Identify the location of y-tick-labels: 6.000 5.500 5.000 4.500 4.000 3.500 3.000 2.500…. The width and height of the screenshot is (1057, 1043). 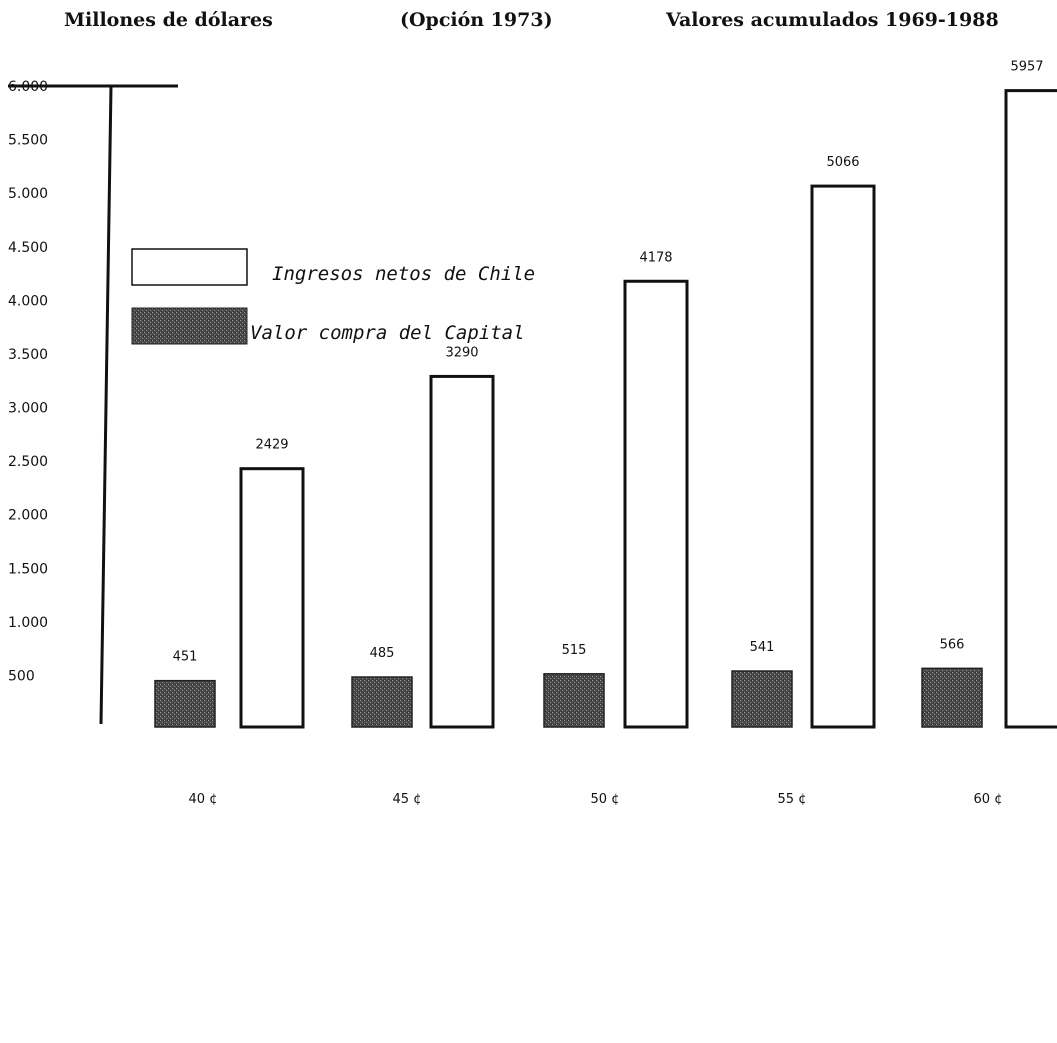
(28, 381).